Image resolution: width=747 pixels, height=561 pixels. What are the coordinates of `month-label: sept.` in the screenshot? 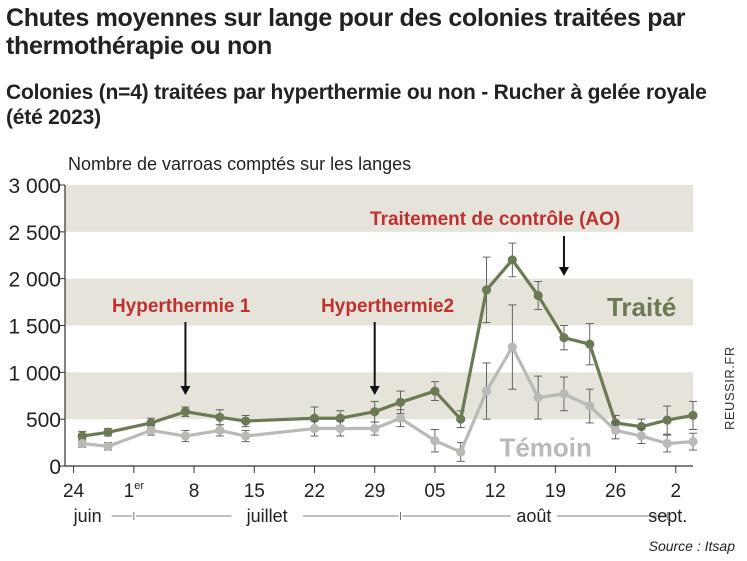 It's located at (667, 516).